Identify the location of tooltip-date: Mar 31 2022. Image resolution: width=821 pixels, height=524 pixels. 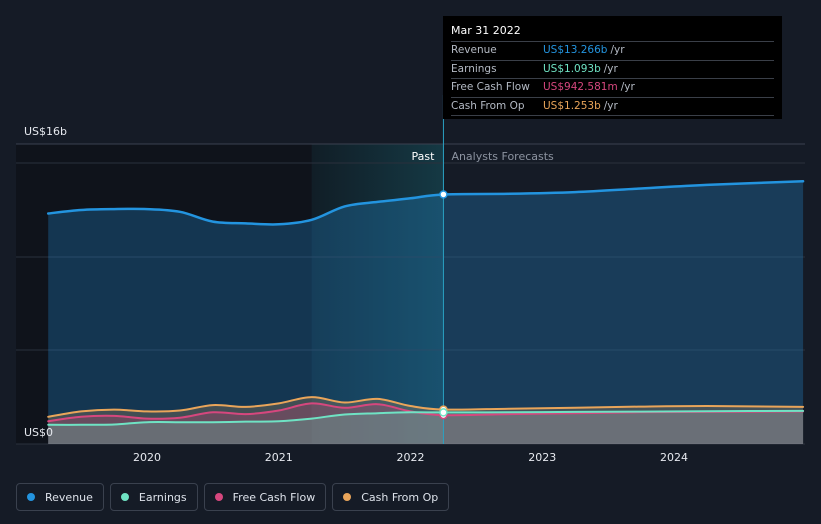
(612, 32).